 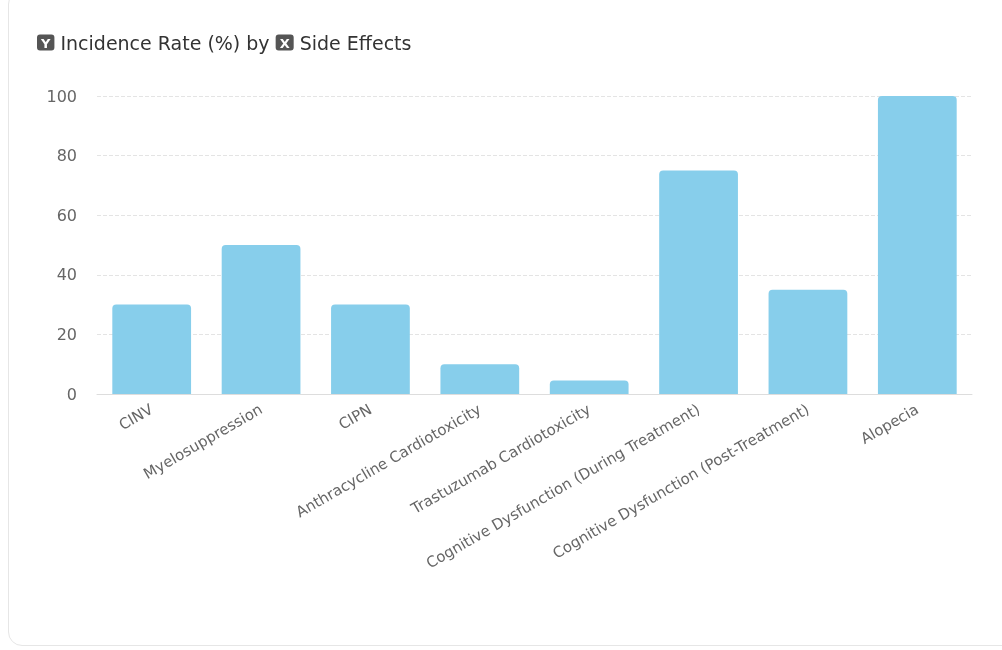 I want to click on y-tick-label: 40, so click(x=66, y=275).